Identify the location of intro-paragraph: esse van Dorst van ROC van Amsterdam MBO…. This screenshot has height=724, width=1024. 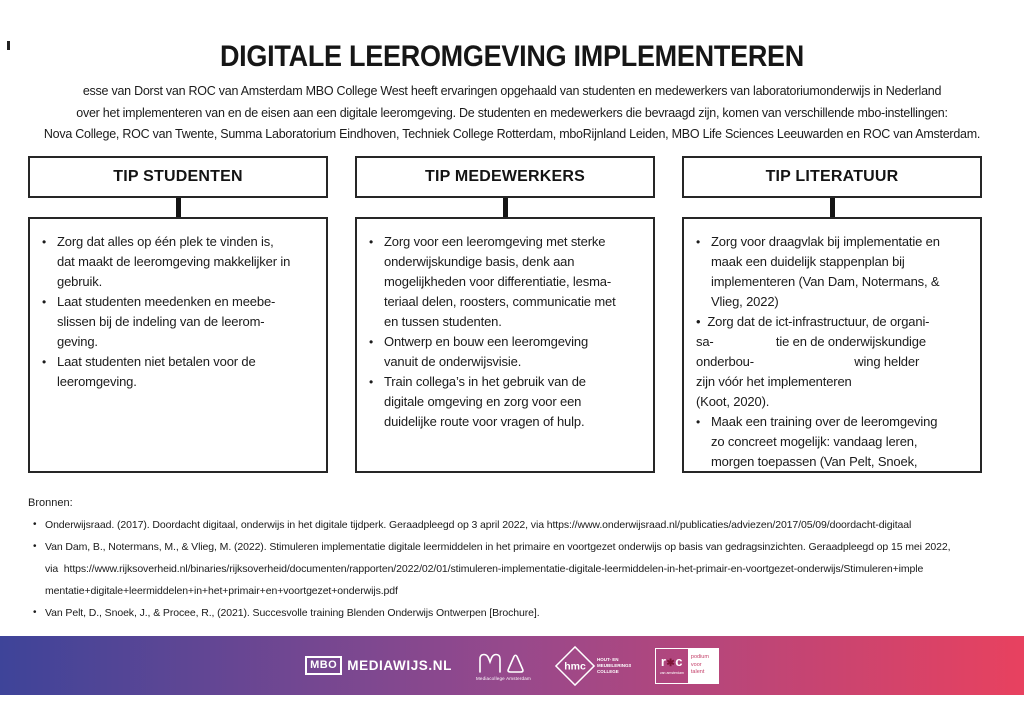
(512, 112).